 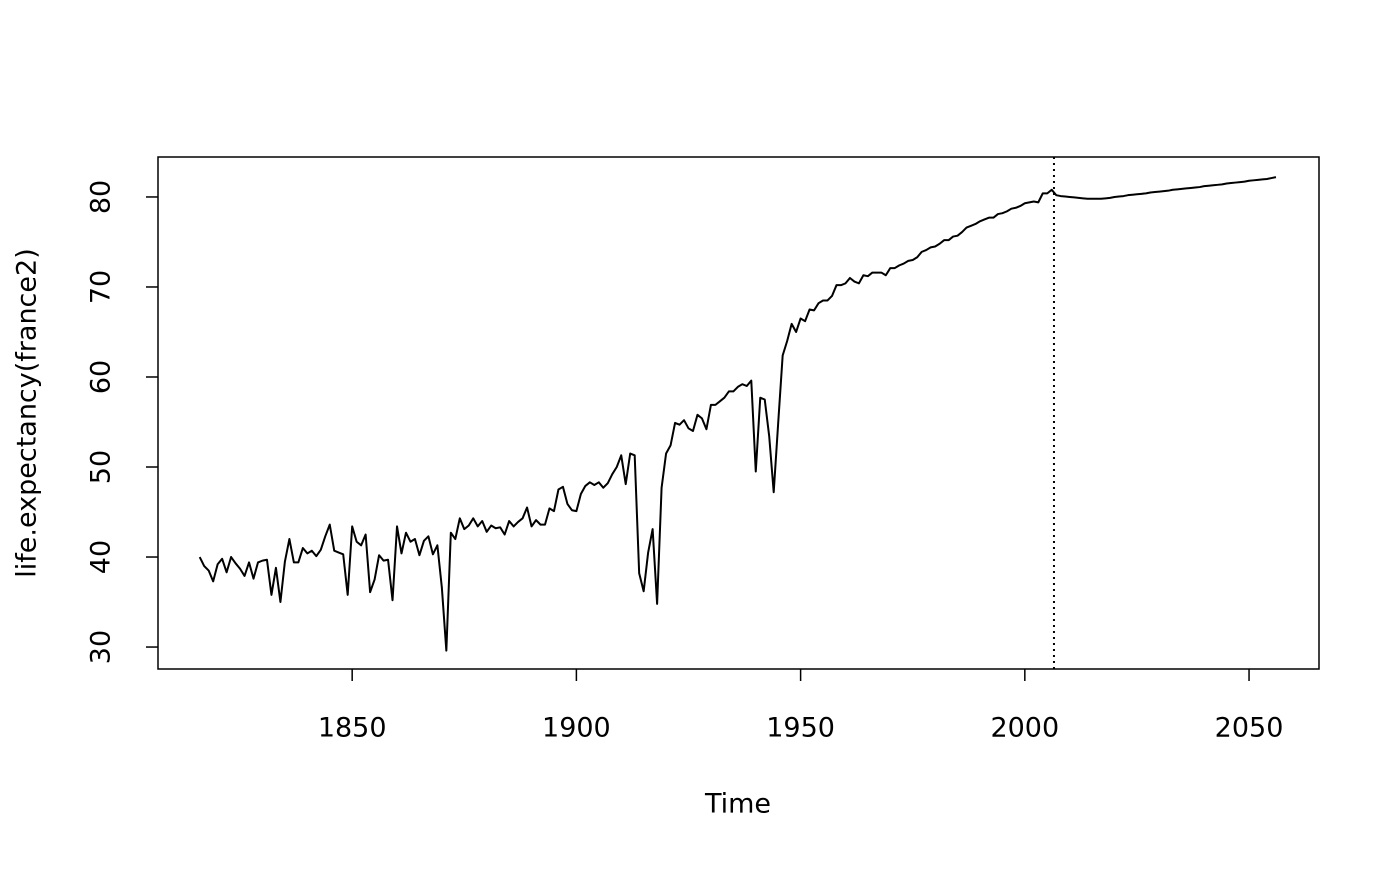 I want to click on x-tick-label: 1900, so click(x=576, y=728).